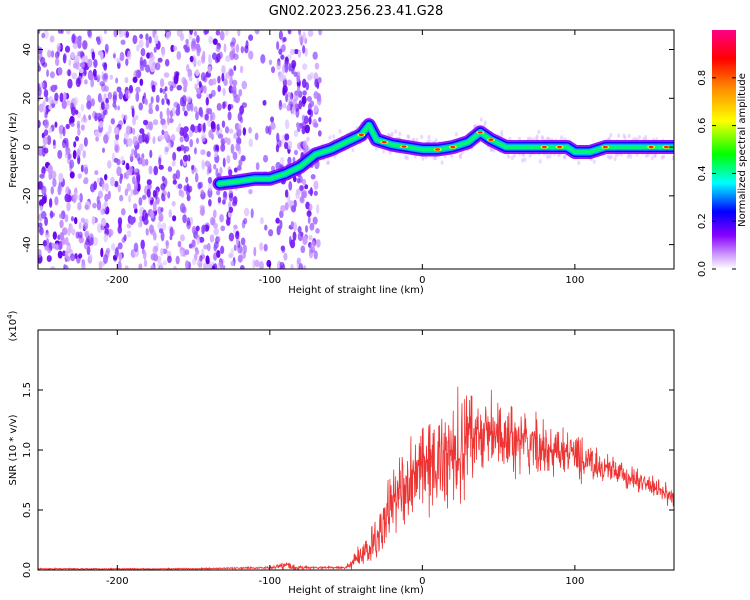 This screenshot has width=750, height=600. Describe the element at coordinates (27, 510) in the screenshot. I see `y-tick-label: 0.5` at that location.